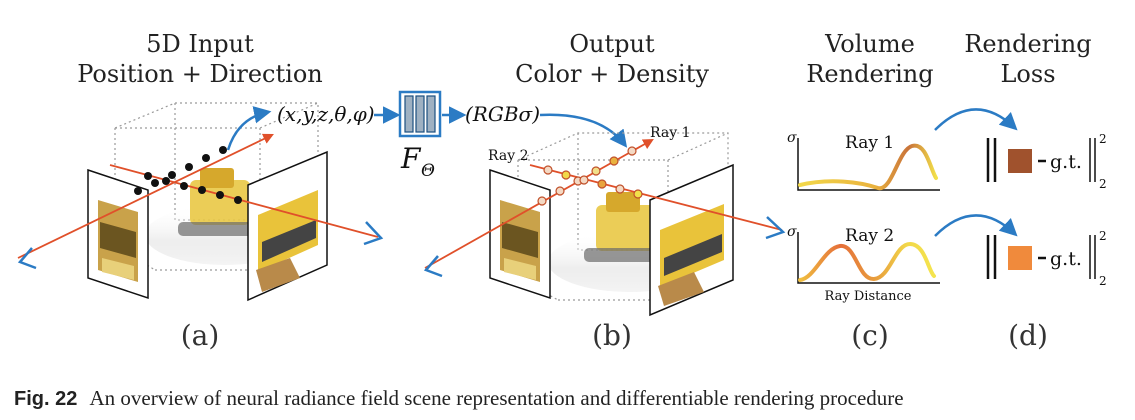 The height and width of the screenshot is (420, 1135). What do you see at coordinates (1046, 161) in the screenshot?
I see `loss-ray1: g.t. 2 2` at bounding box center [1046, 161].